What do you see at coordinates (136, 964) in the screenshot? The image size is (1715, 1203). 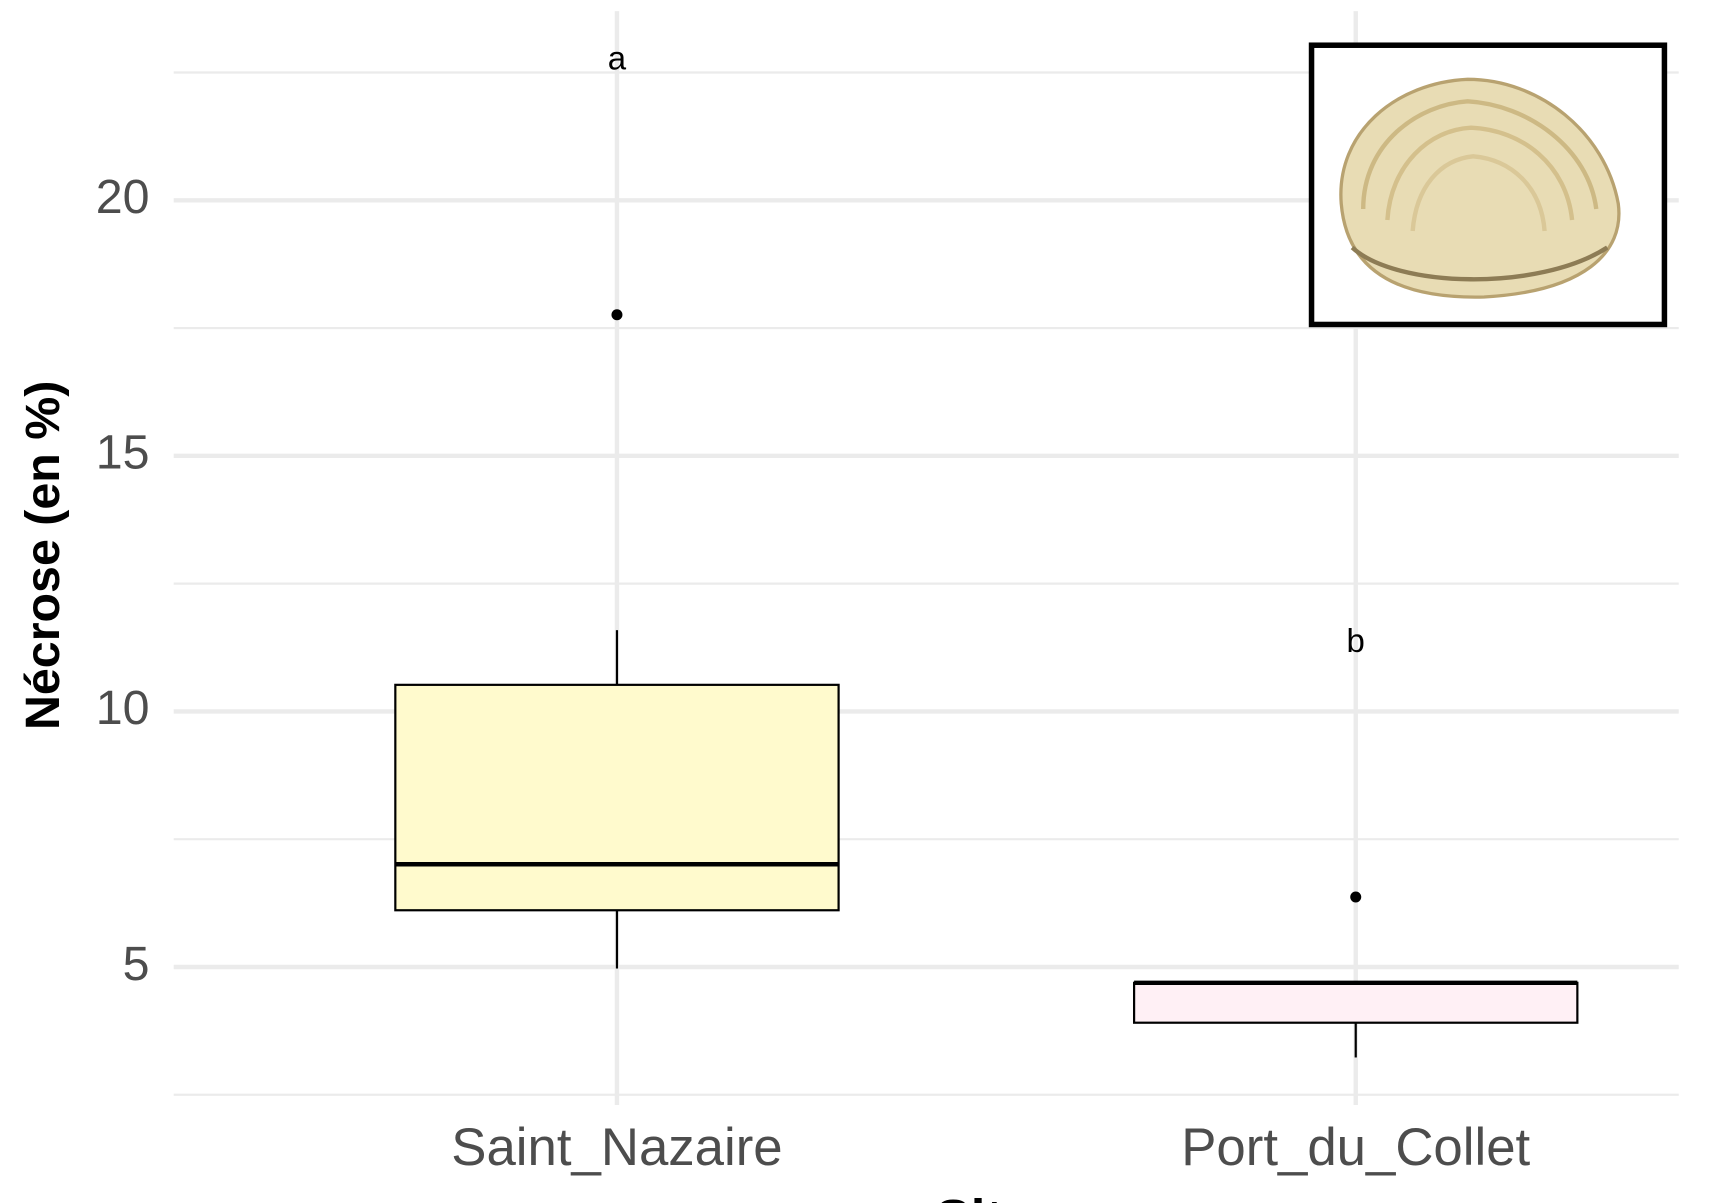 I see `y-tick-label: 5` at bounding box center [136, 964].